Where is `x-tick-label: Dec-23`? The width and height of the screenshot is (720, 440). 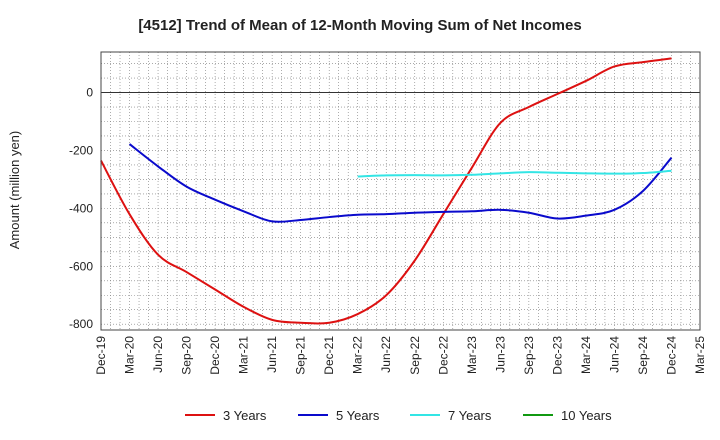 x-tick-label: Dec-23 is located at coordinates (557, 355).